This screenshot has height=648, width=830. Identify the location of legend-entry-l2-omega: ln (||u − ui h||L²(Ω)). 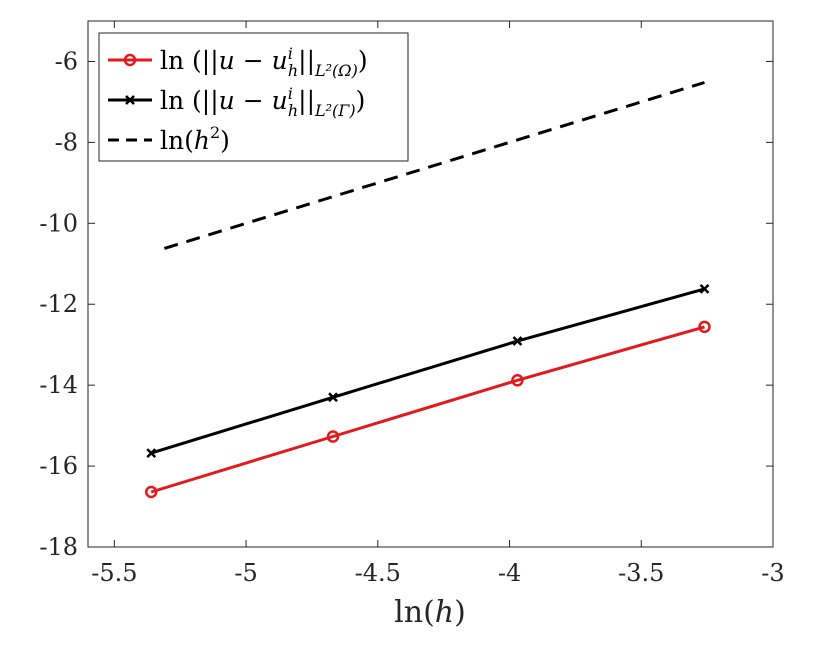
(238, 62).